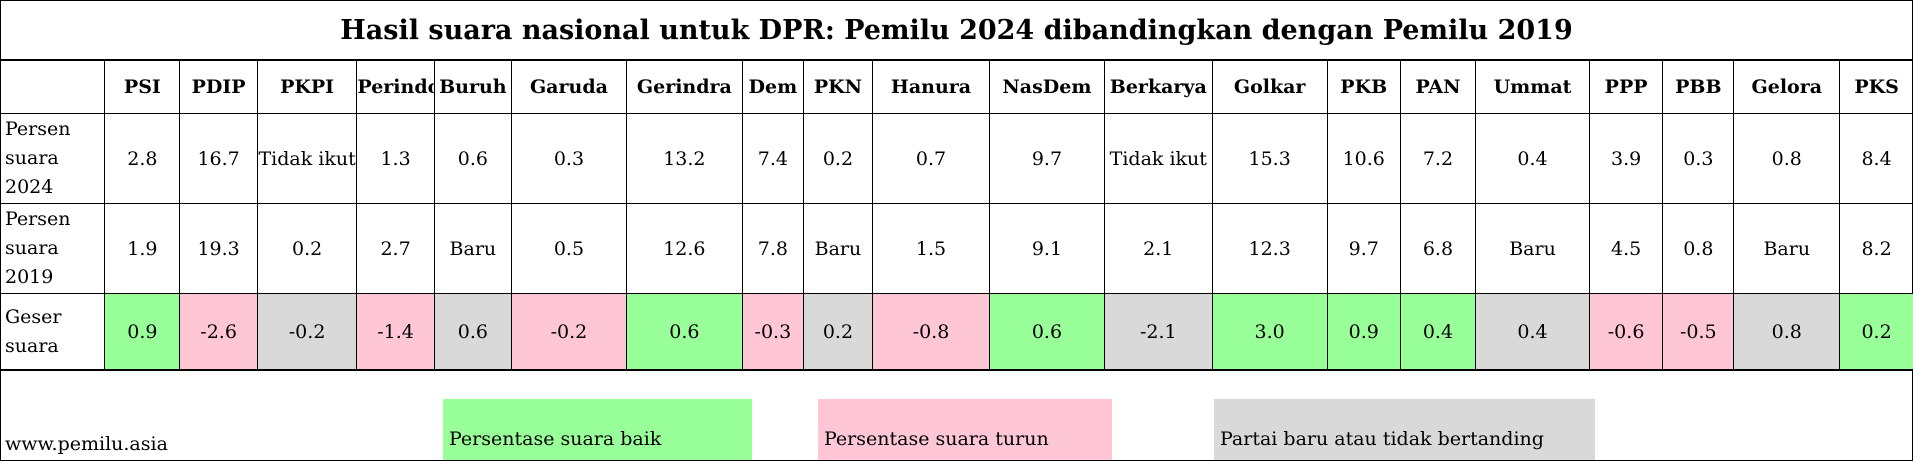 The height and width of the screenshot is (461, 1913). Describe the element at coordinates (1158, 248) in the screenshot. I see `cell-2019: 2.1` at that location.